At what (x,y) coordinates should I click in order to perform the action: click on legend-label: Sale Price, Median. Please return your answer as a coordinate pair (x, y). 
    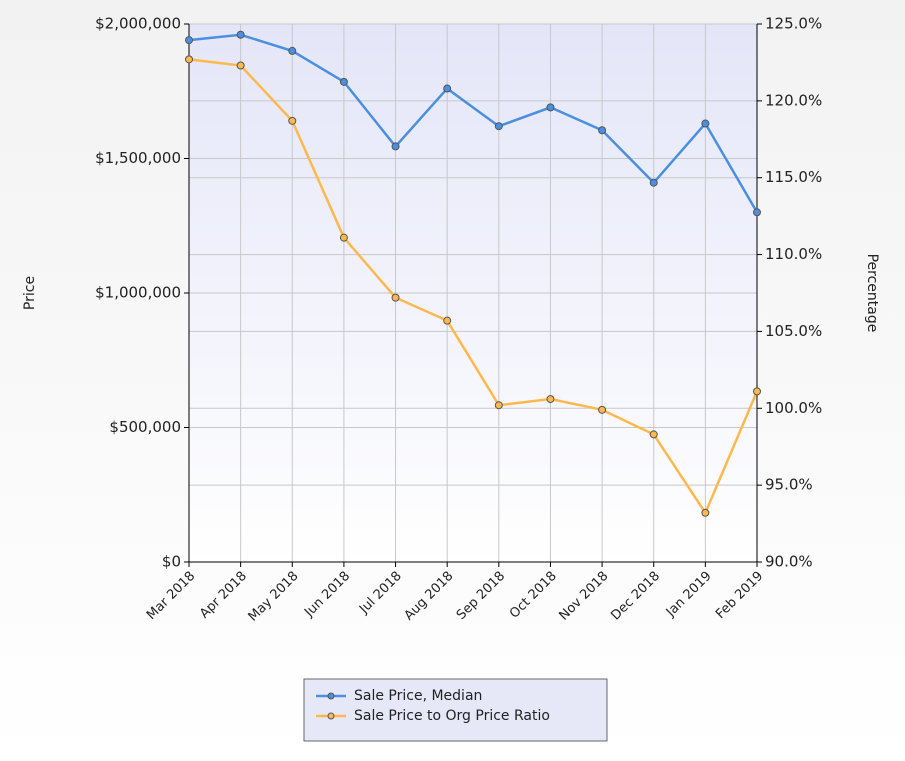
    Looking at the image, I should click on (418, 696).